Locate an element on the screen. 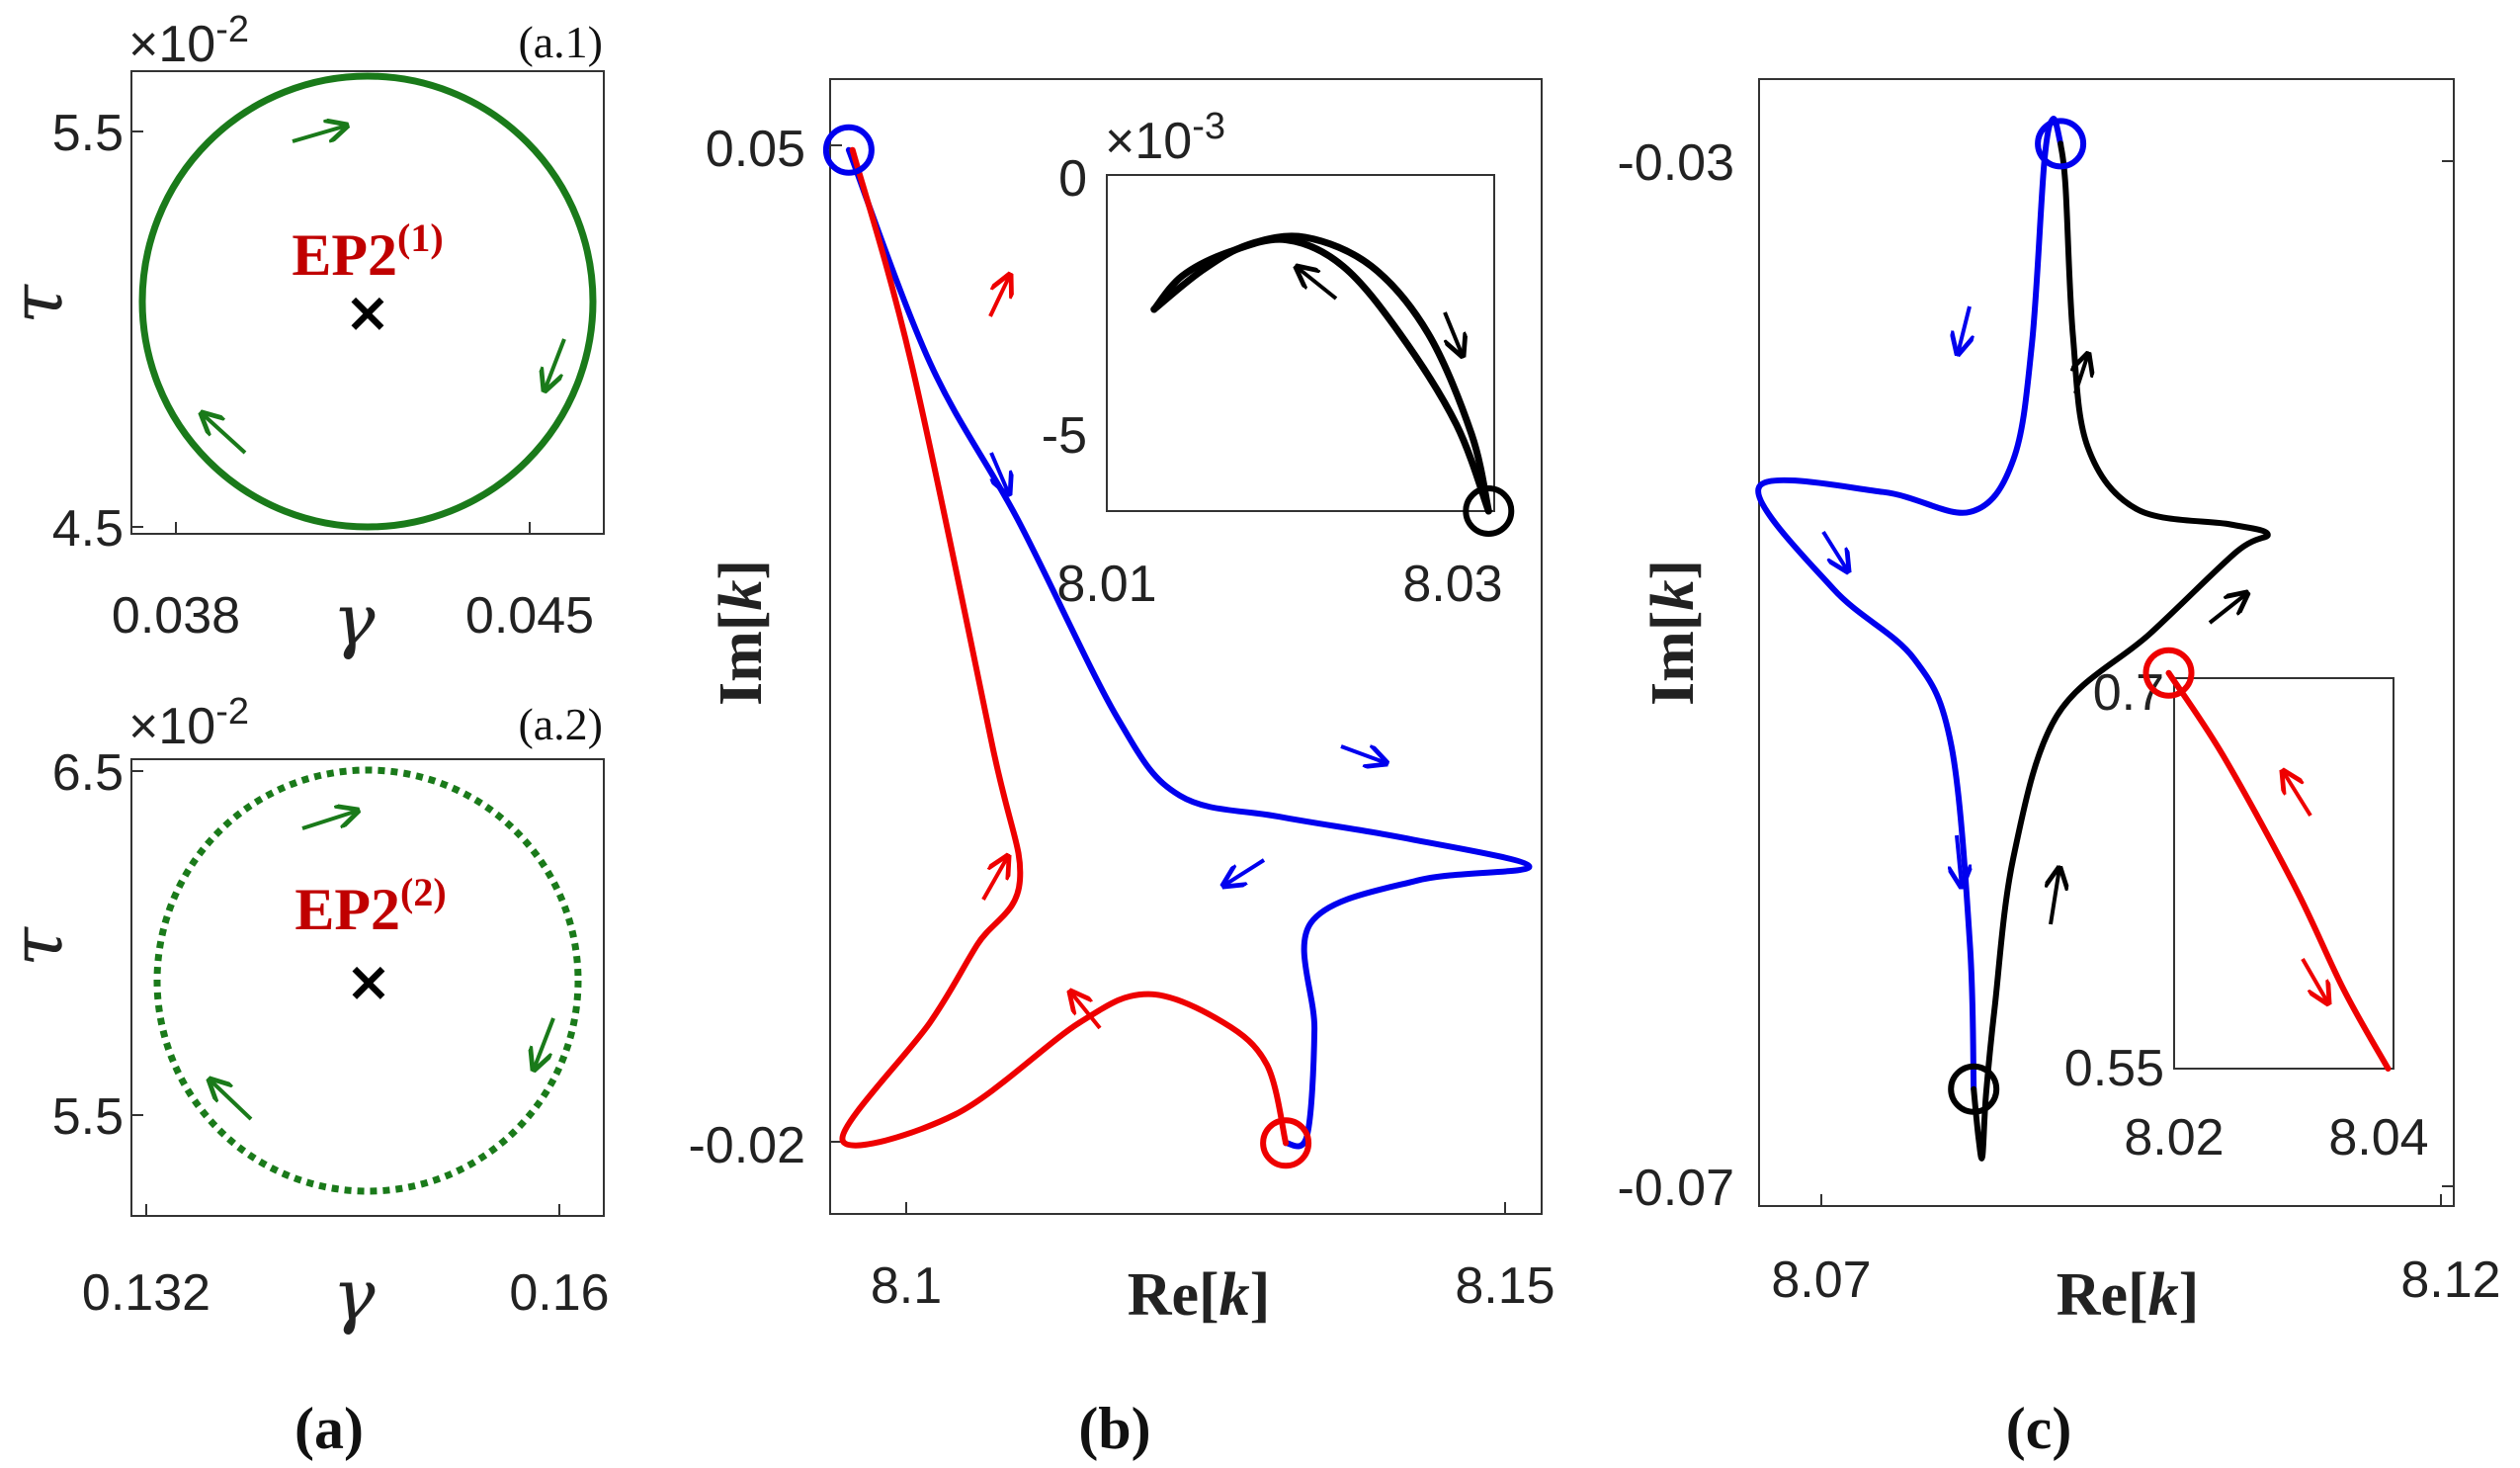  c-arrow-black-lower is located at coordinates (2055, 897).